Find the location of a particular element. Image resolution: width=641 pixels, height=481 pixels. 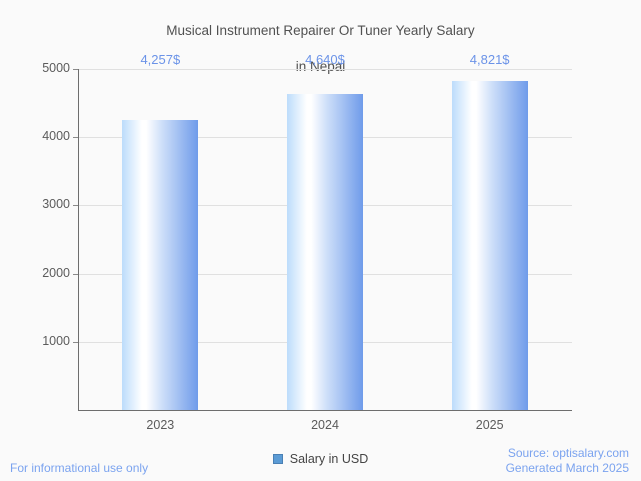

footer-disclaimer: For informational use only is located at coordinates (79, 468).